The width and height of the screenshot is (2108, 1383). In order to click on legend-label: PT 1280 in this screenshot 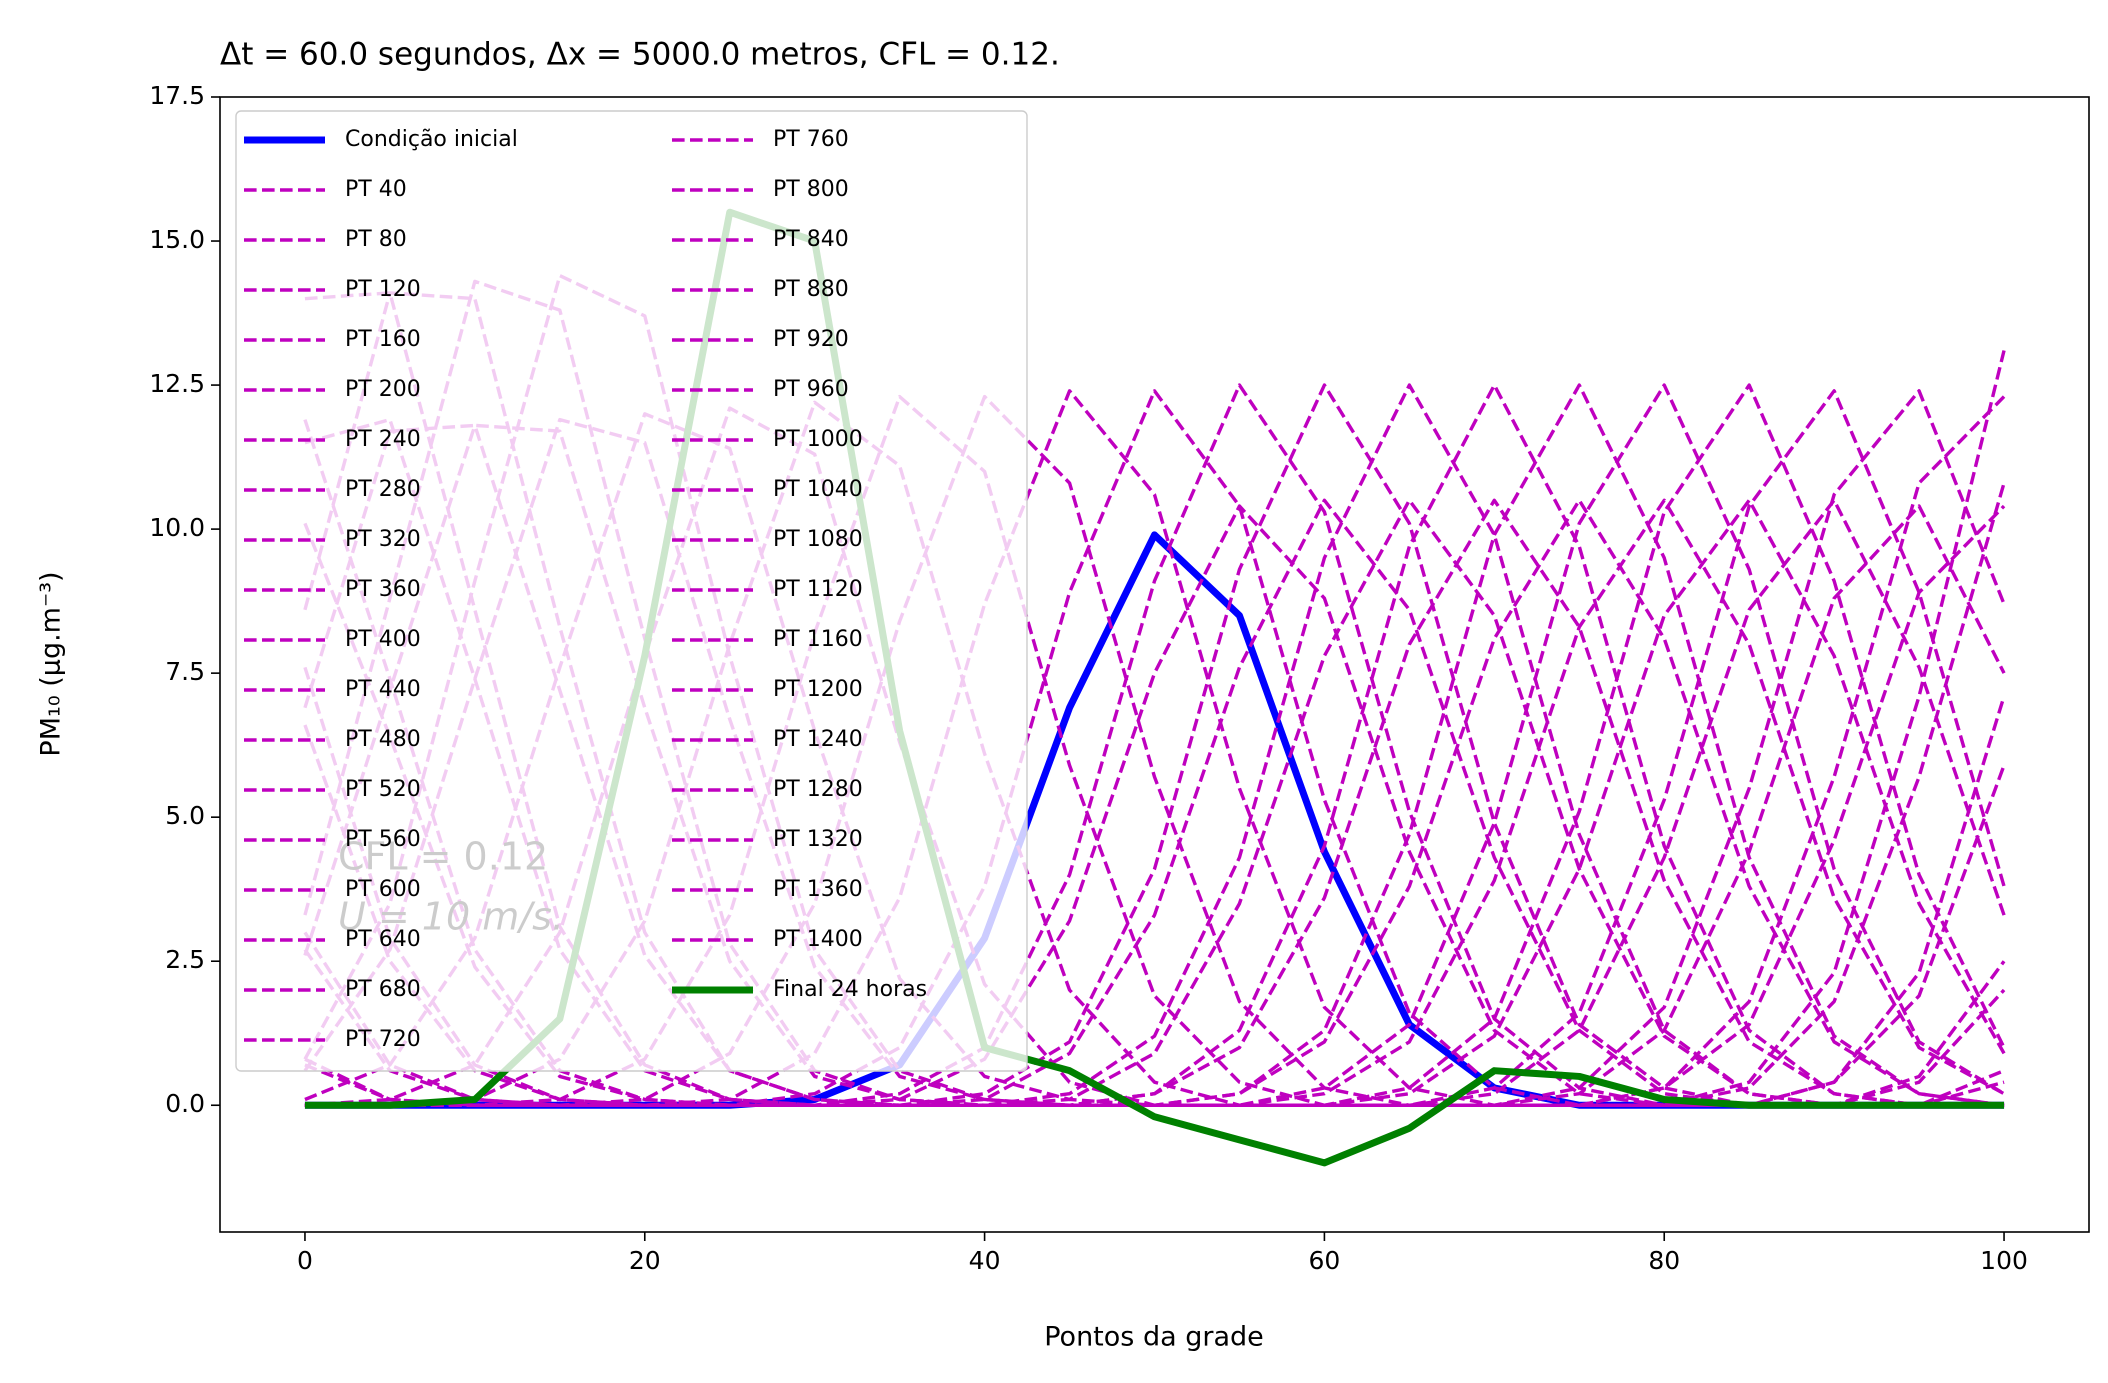, I will do `click(818, 789)`.